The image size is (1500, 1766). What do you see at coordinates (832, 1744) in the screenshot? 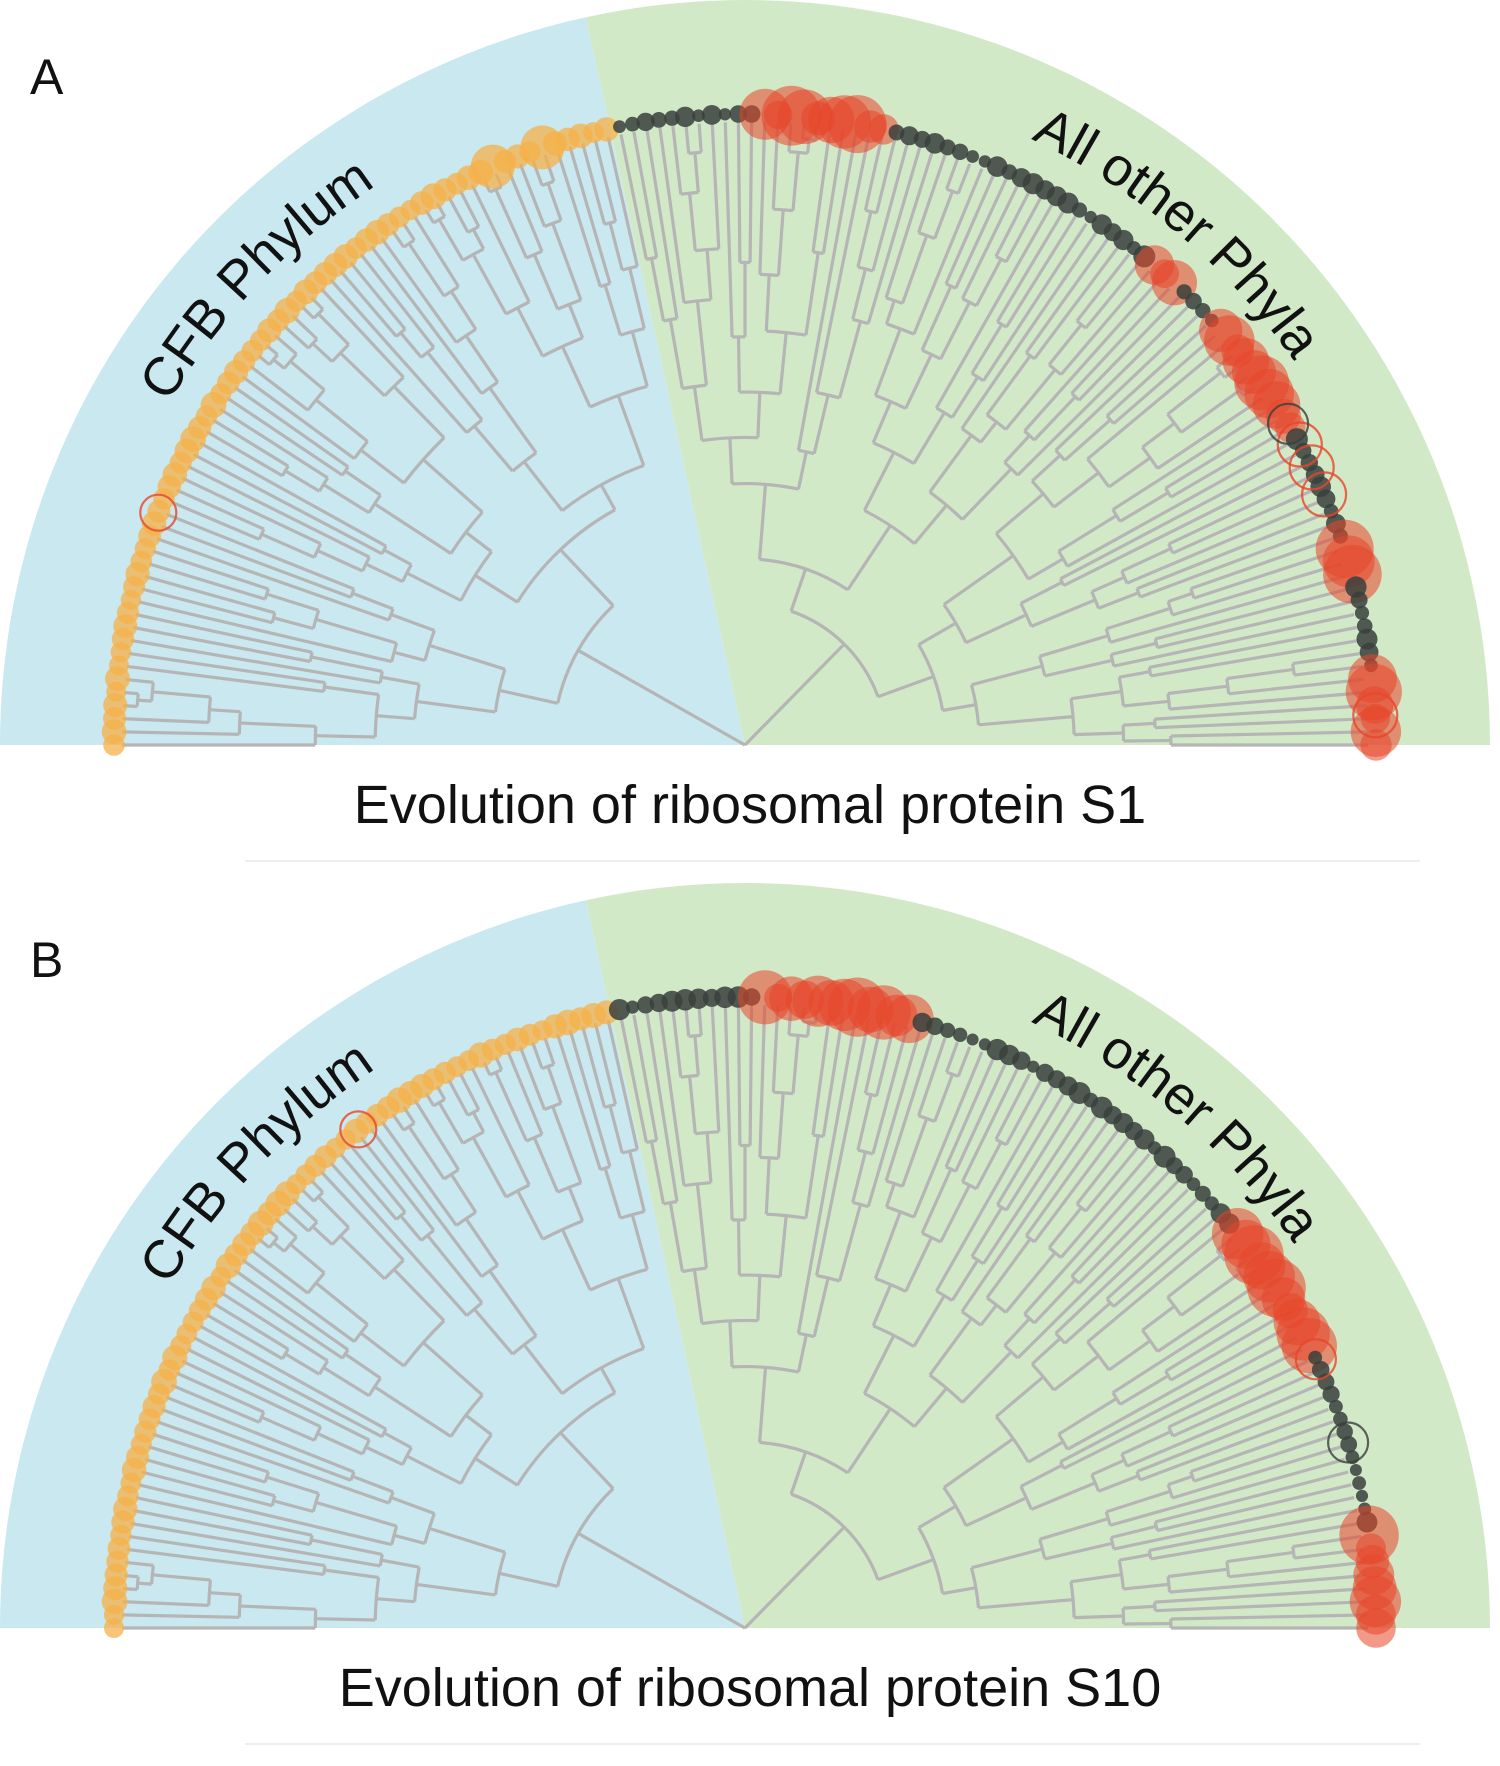
I see `caption-divider` at bounding box center [832, 1744].